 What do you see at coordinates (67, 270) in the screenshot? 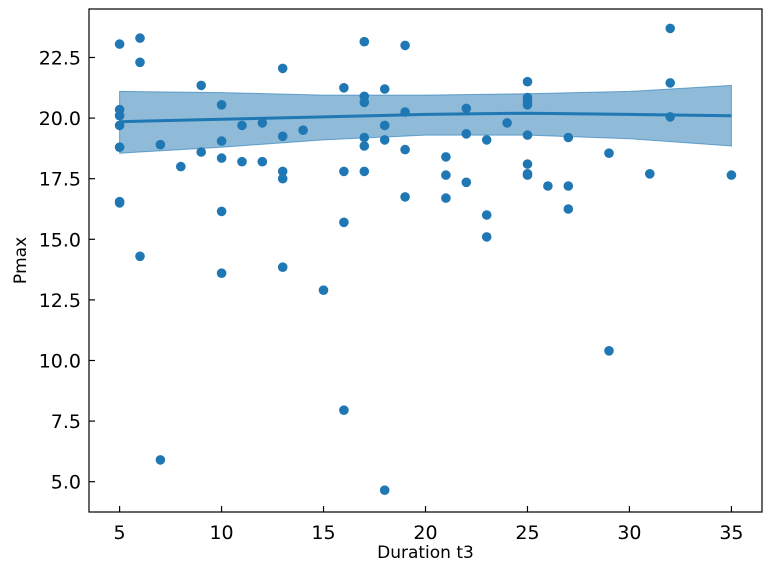
I see `y-axis-ticks: 5.0 7.5 10.0 12.5 15.0 17.5 20.0 22.5` at bounding box center [67, 270].